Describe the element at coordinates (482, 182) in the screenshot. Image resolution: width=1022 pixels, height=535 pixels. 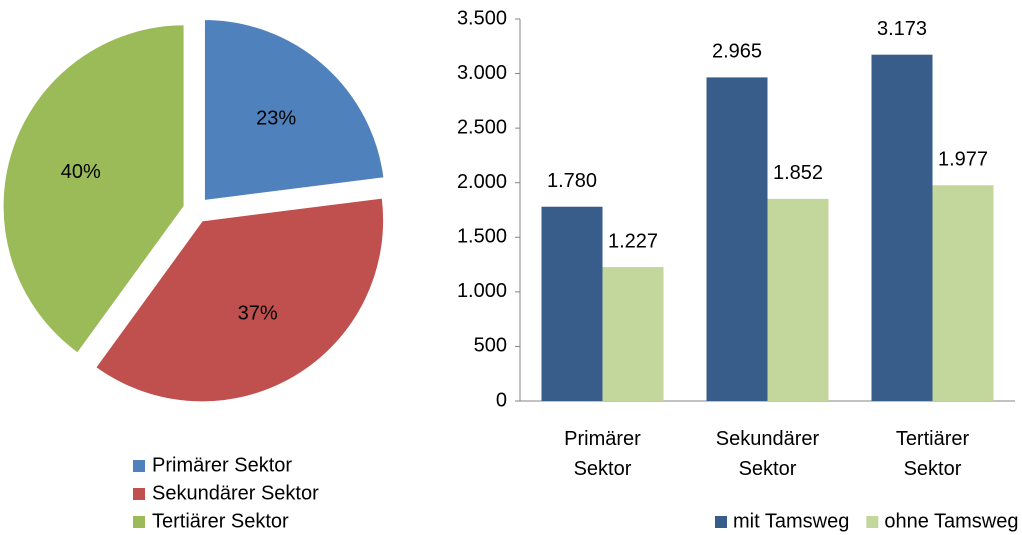
I see `y-tick-label: 2.000` at that location.